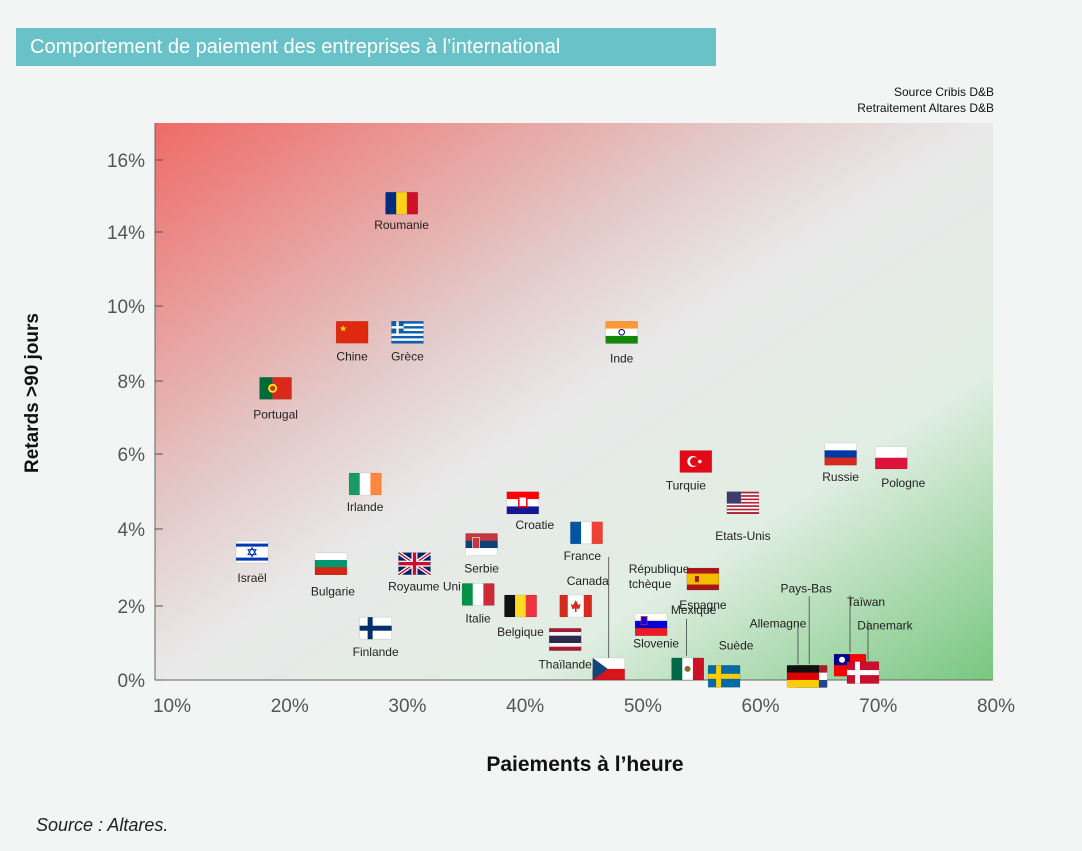  Describe the element at coordinates (694, 642) in the screenshot. I see `data-point-mexico: Mexique` at that location.